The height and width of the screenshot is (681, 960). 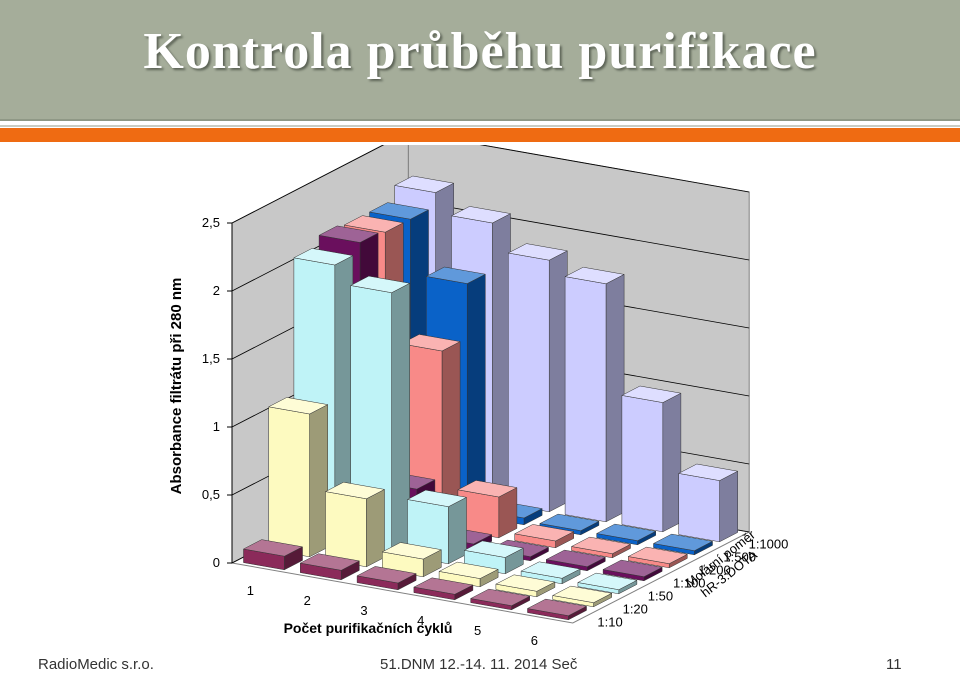 I want to click on bar-1:500-cycle-6, so click(x=683, y=544).